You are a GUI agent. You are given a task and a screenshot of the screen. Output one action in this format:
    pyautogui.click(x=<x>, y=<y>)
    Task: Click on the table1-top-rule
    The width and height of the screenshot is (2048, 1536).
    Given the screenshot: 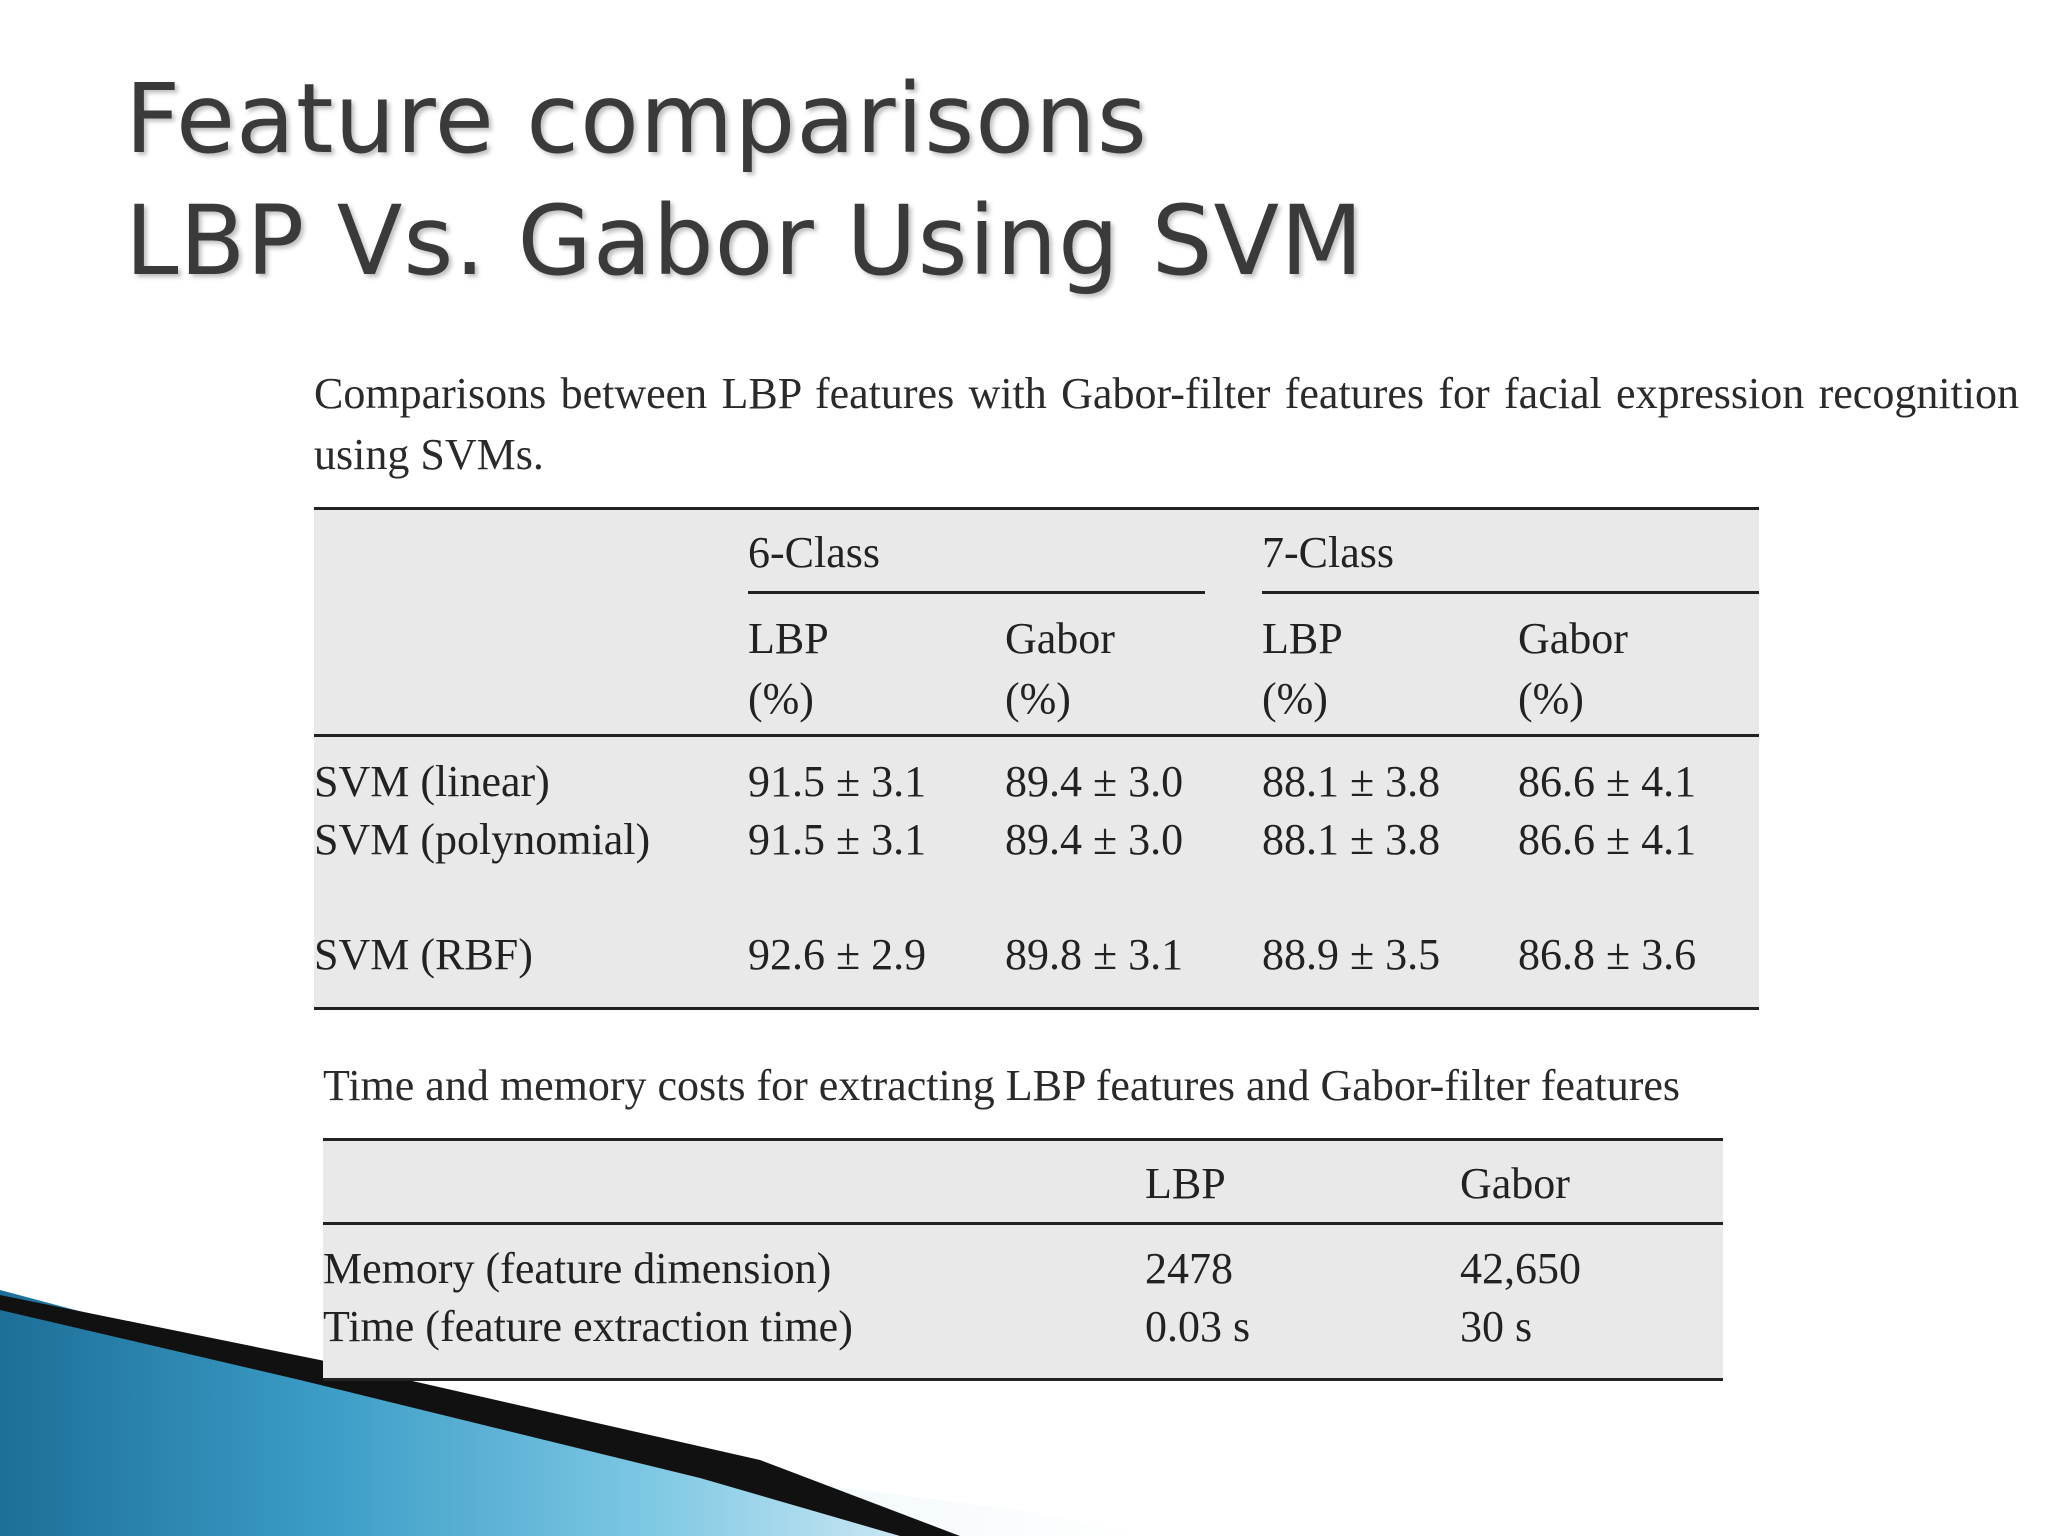 What is the action you would take?
    pyautogui.click(x=1036, y=508)
    